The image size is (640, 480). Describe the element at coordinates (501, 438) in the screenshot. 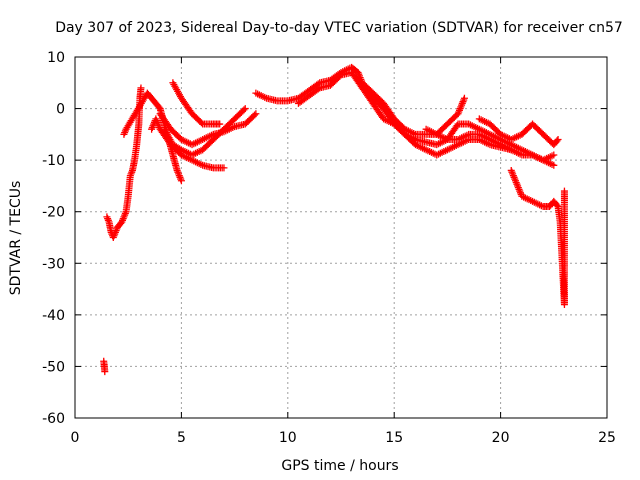

I see `x-tick-label: 20` at that location.